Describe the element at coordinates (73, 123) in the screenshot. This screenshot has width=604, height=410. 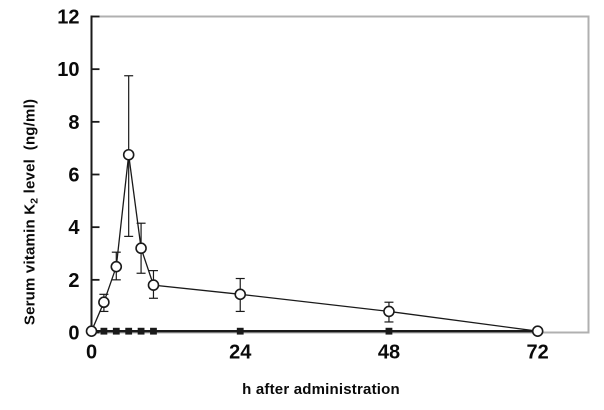
I see `y-tick-label: 8` at that location.